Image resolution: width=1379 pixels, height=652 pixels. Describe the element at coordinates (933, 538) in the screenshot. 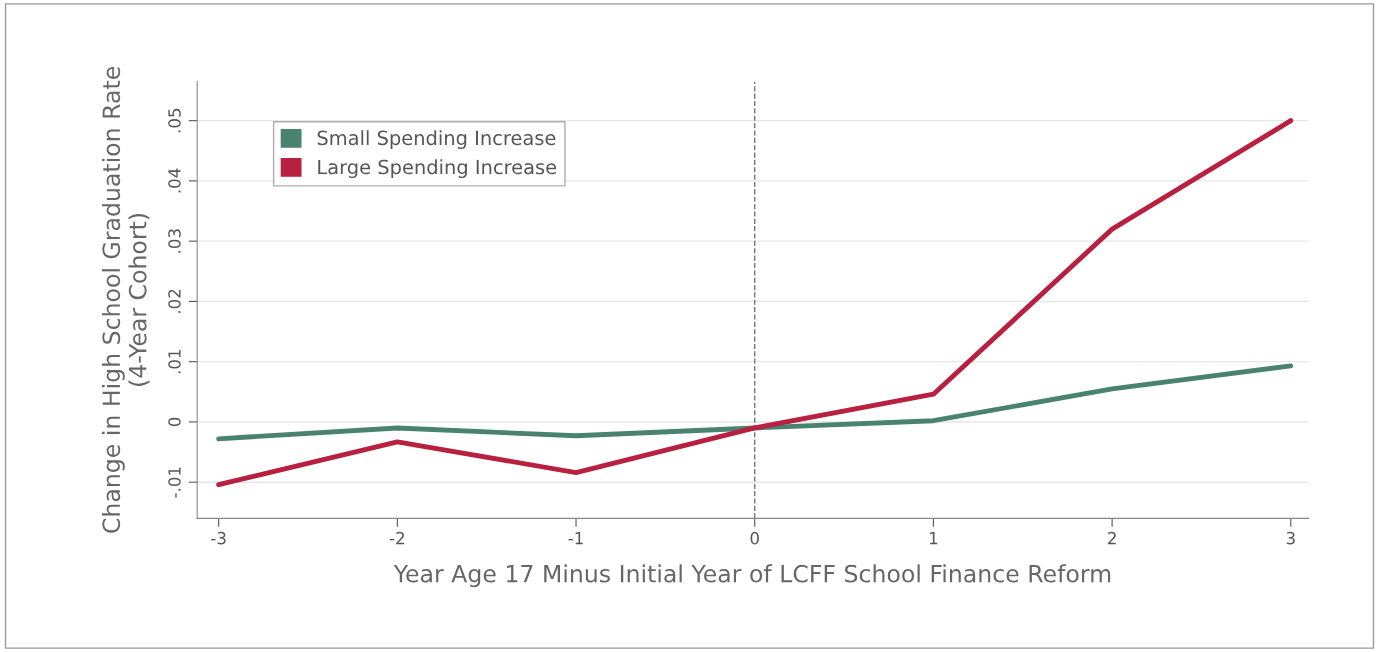

I see `x-tick-label: 1` at that location.